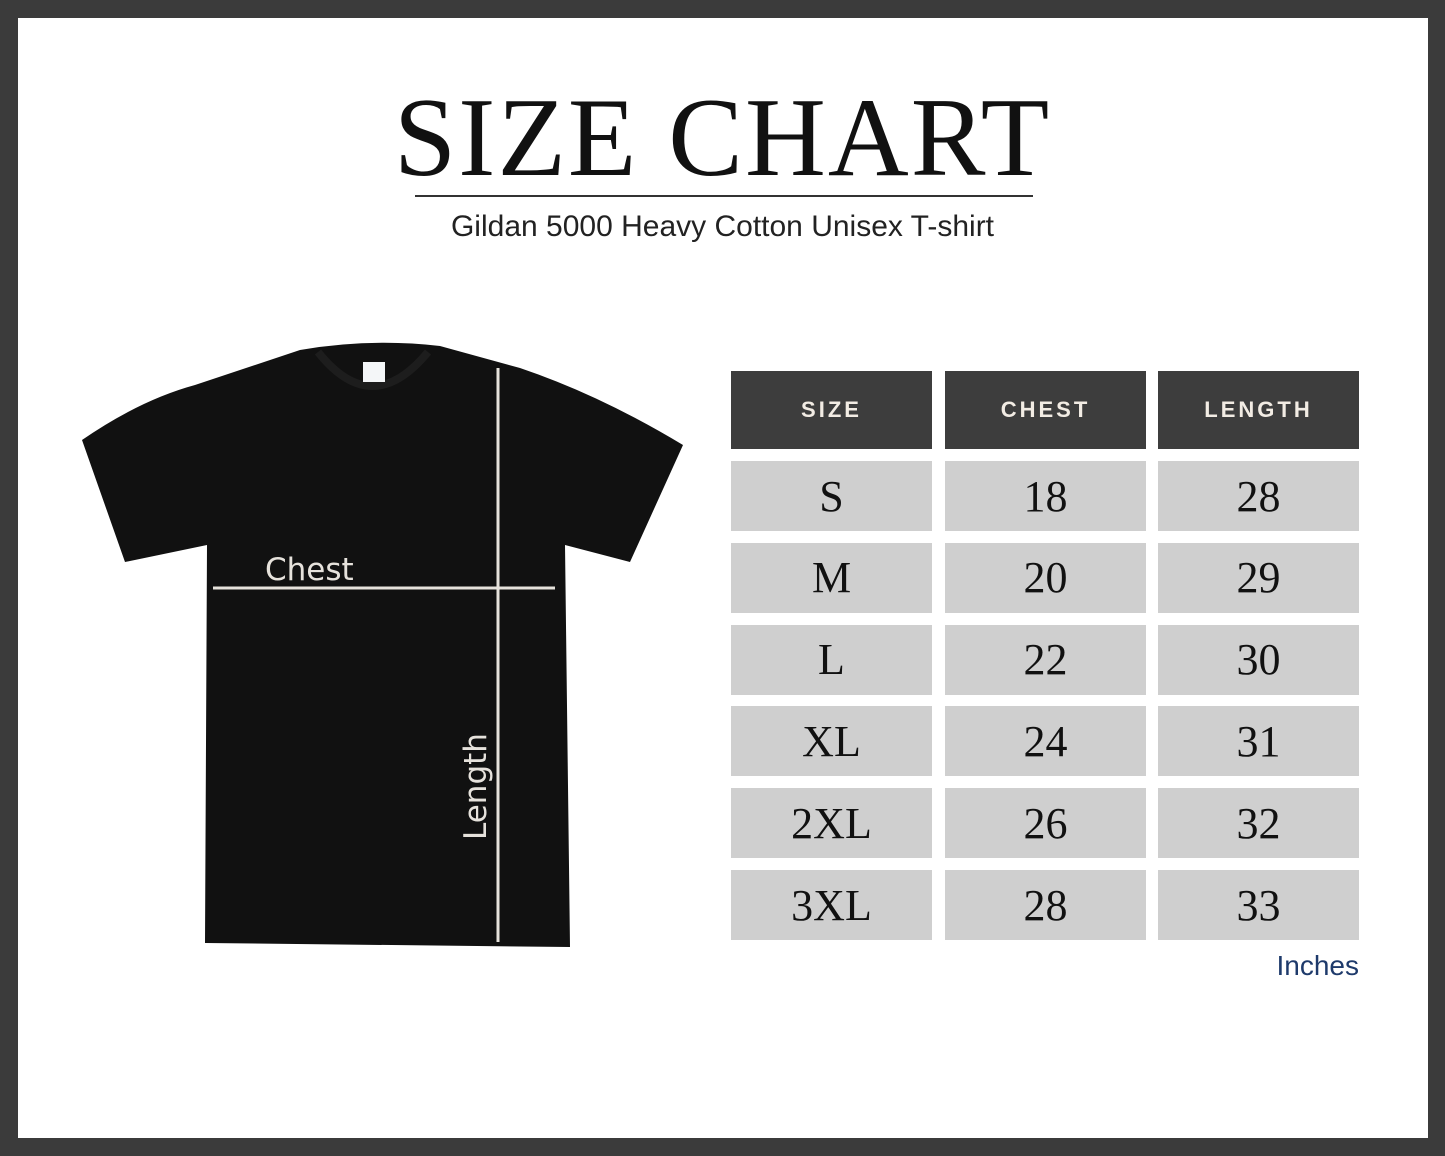 The height and width of the screenshot is (1156, 1445). Describe the element at coordinates (724, 196) in the screenshot. I see `title-divider` at that location.